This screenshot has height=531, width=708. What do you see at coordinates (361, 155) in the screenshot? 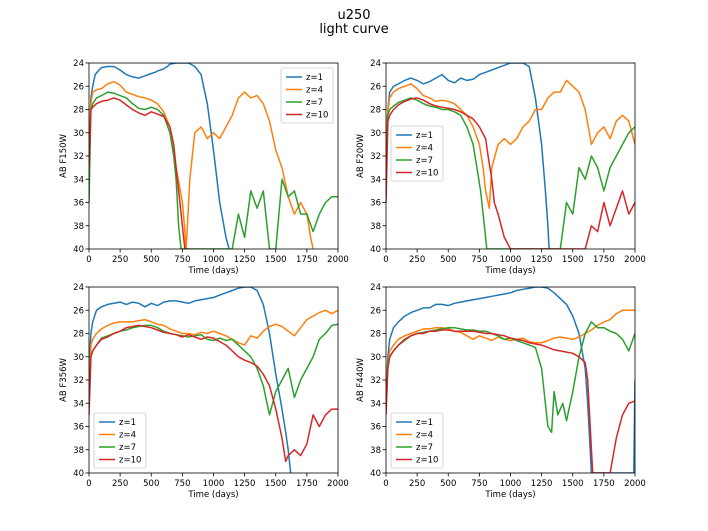
I see `y-axis-label: AB F200W` at bounding box center [361, 155].